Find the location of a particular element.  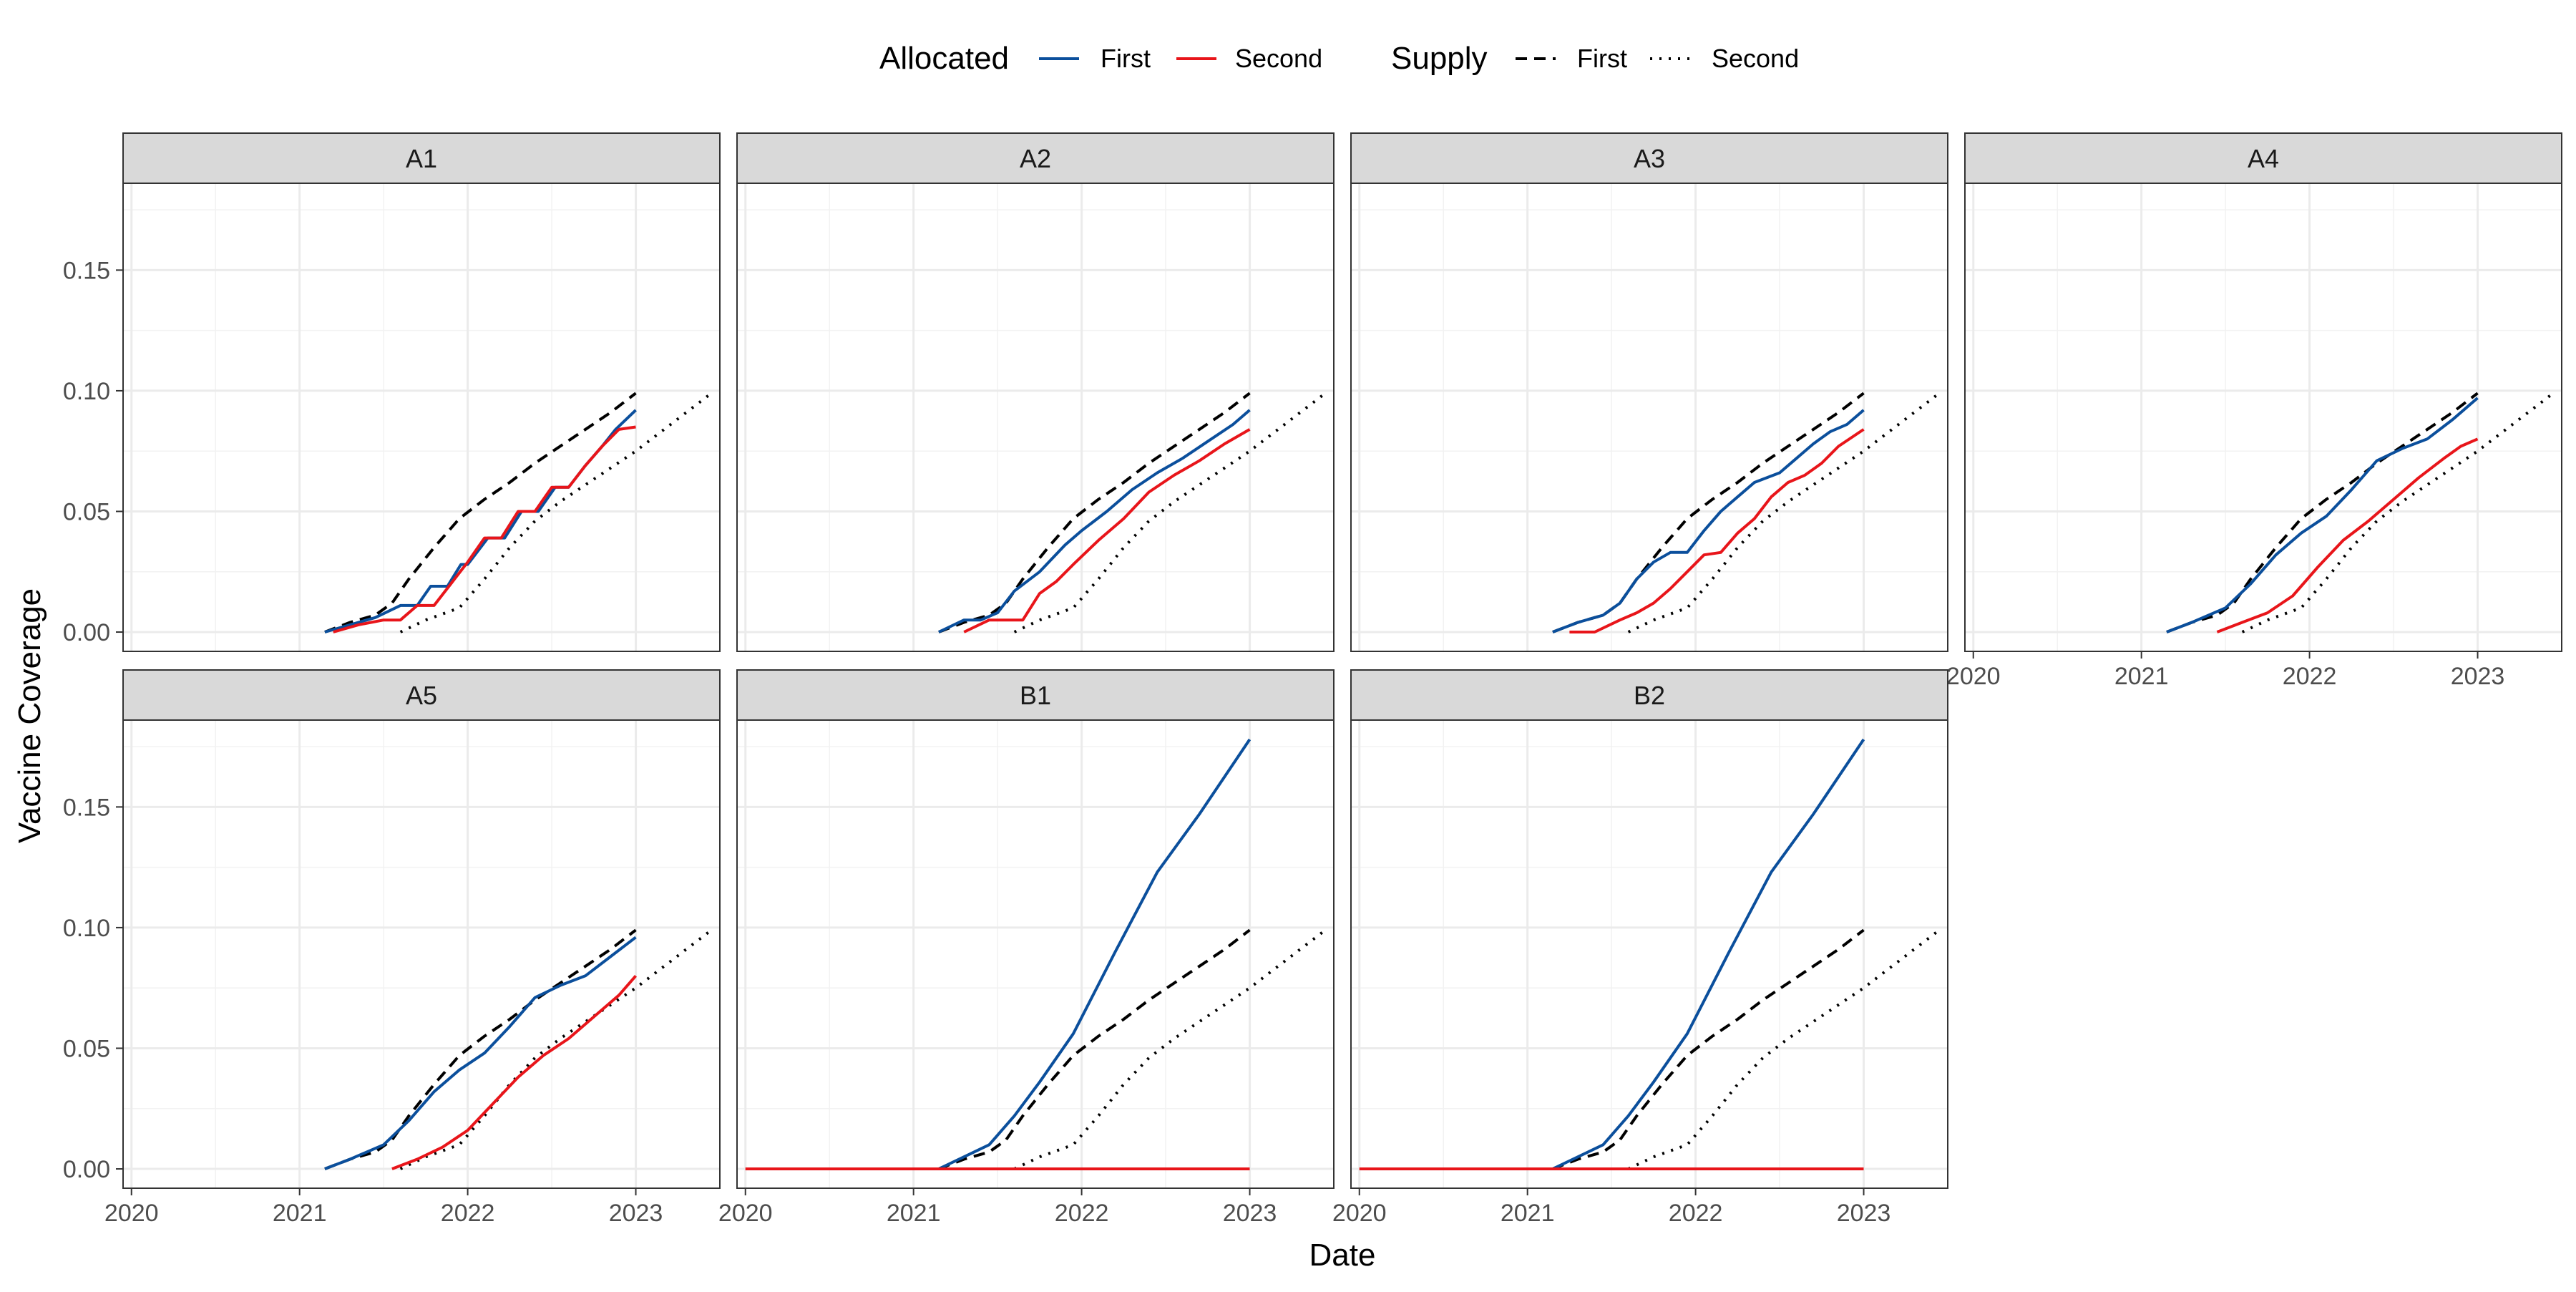

series-supply-first-a5 is located at coordinates (480, 1049).